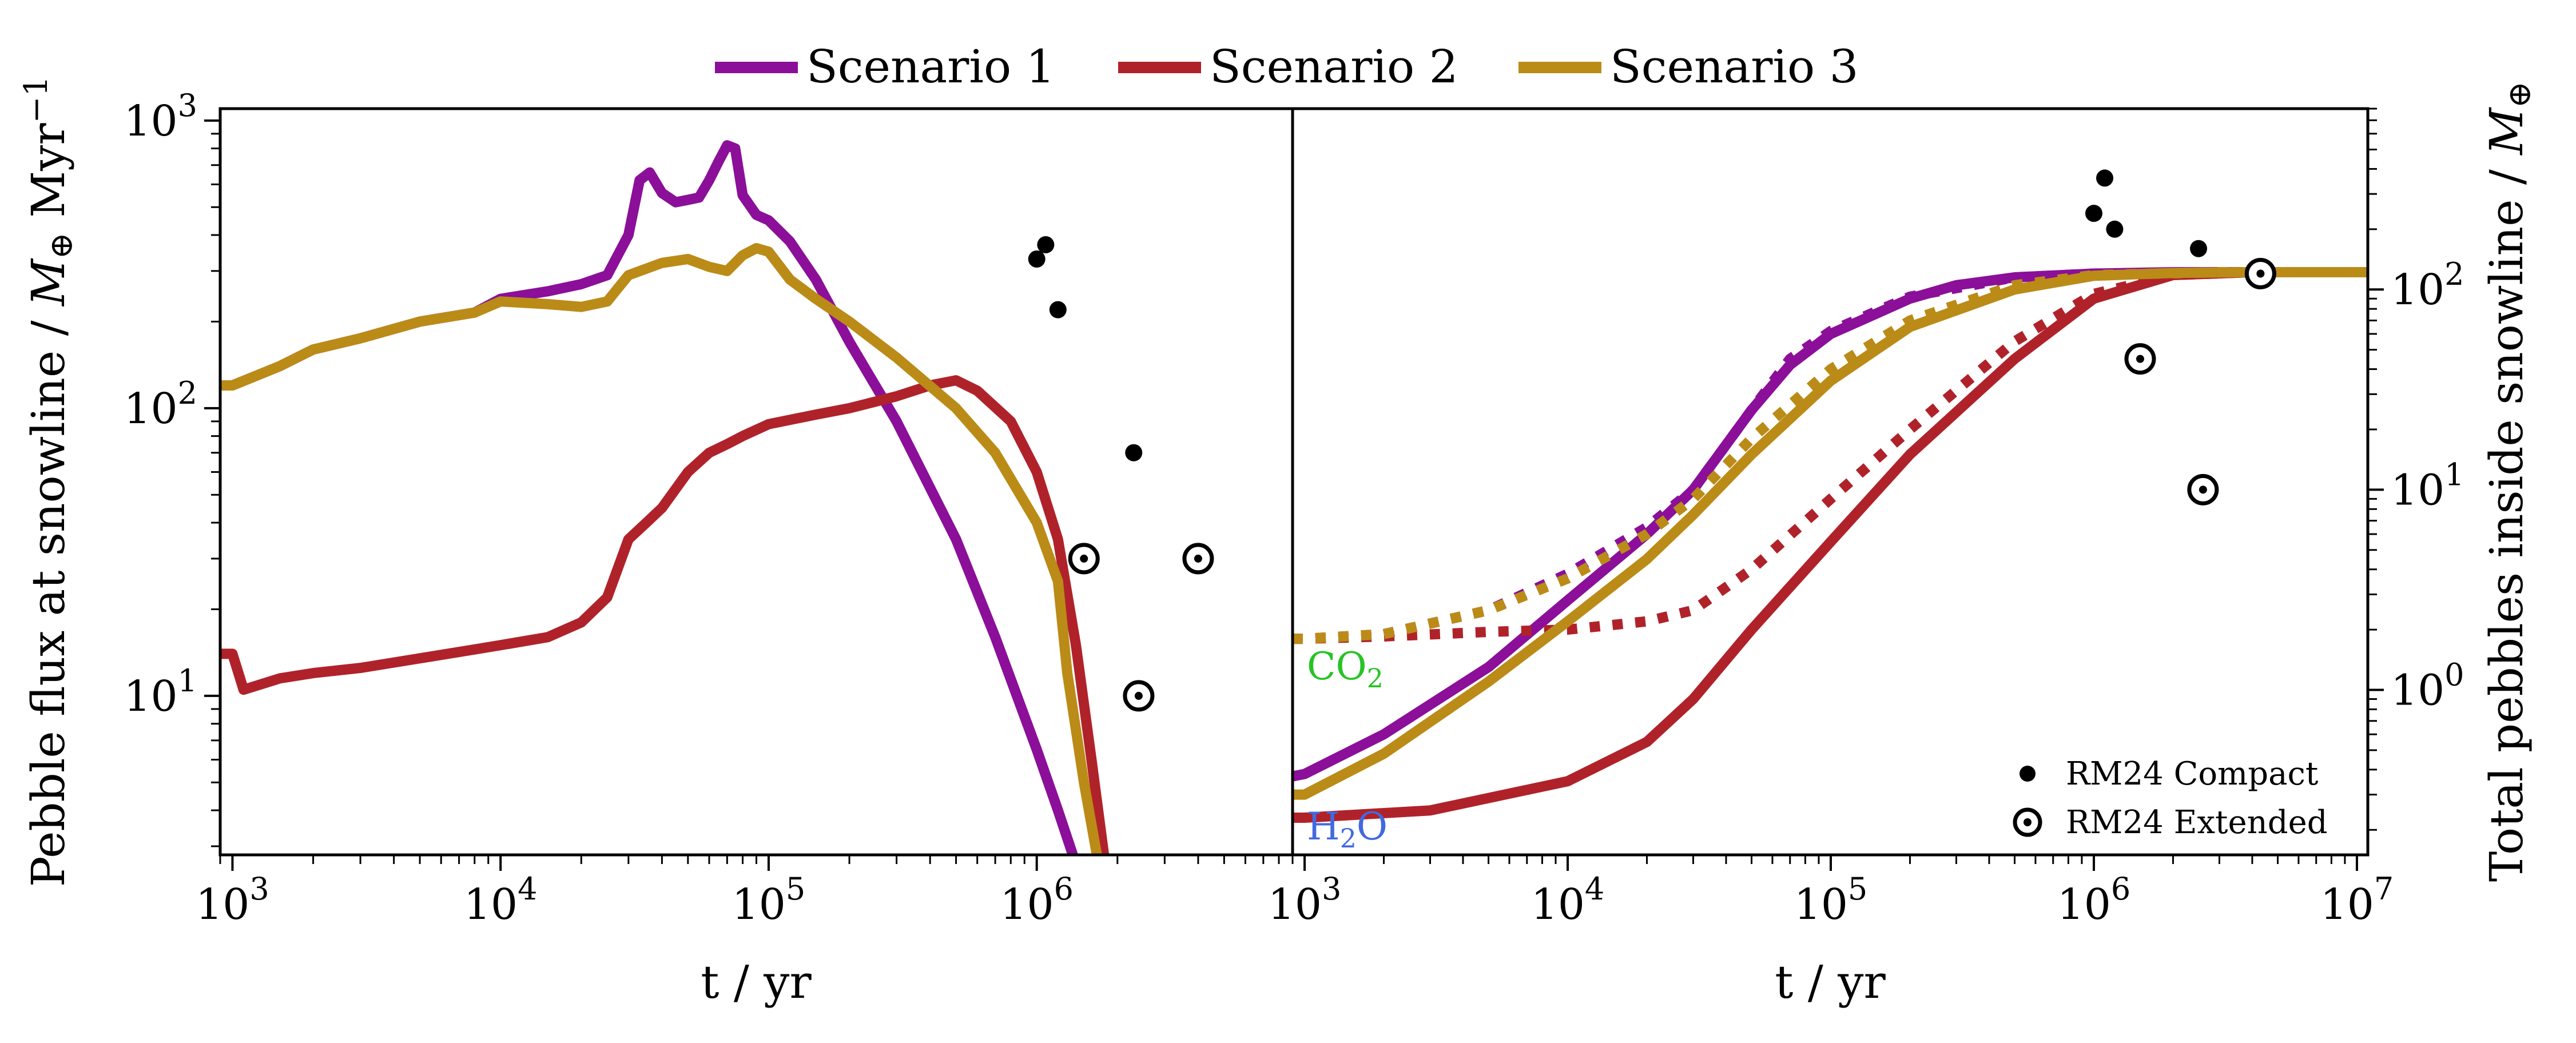 The height and width of the screenshot is (1043, 2576). I want to click on left-y-tick-label: 10³, so click(161, 116).